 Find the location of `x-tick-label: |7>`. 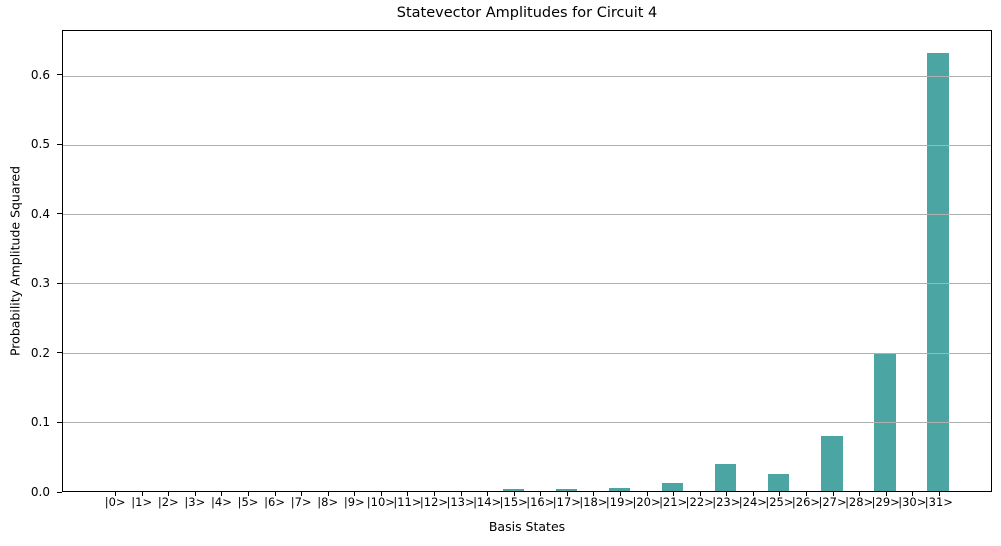

x-tick-label: |7> is located at coordinates (301, 502).